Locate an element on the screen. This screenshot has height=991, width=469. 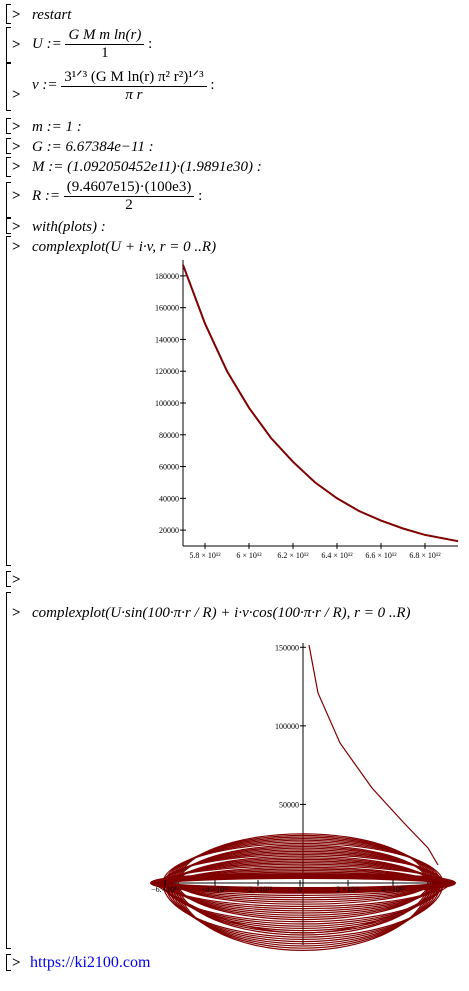
x-tick-label: −6.×10¹² is located at coordinates (165, 889).